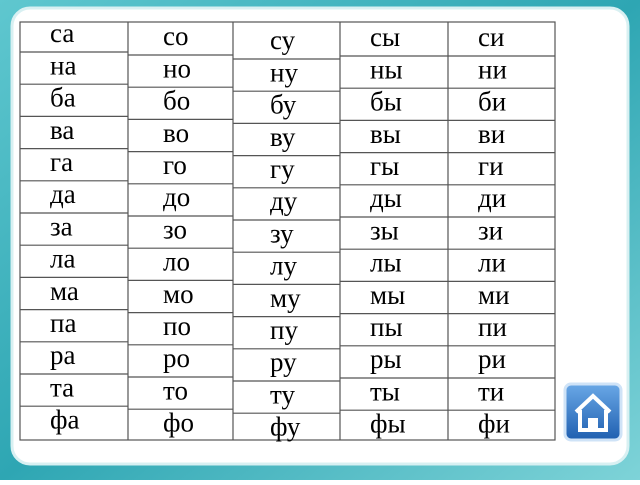  I want to click on syllable: во, so click(176, 133).